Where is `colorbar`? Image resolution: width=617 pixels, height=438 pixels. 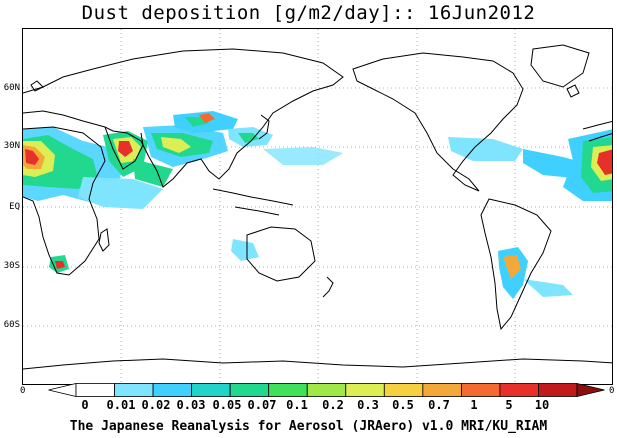
colorbar is located at coordinates (326, 390).